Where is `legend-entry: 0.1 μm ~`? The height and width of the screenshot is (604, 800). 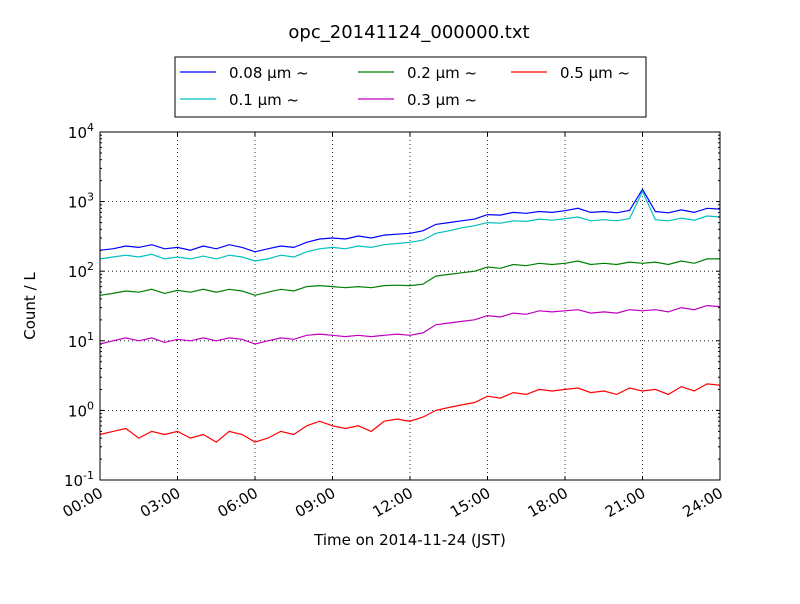 legend-entry: 0.1 μm ~ is located at coordinates (239, 100).